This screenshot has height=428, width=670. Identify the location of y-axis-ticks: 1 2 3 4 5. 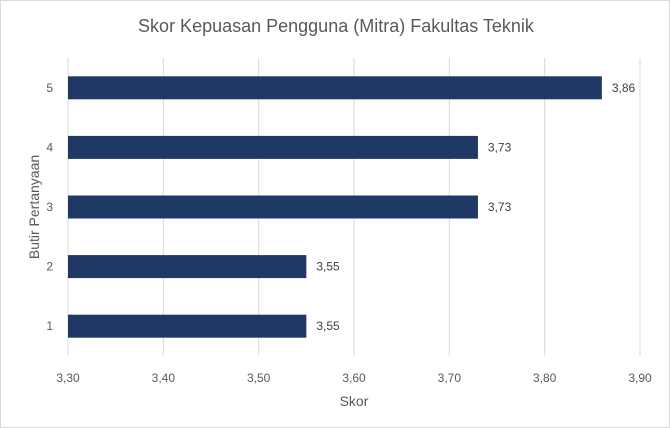
(49, 207).